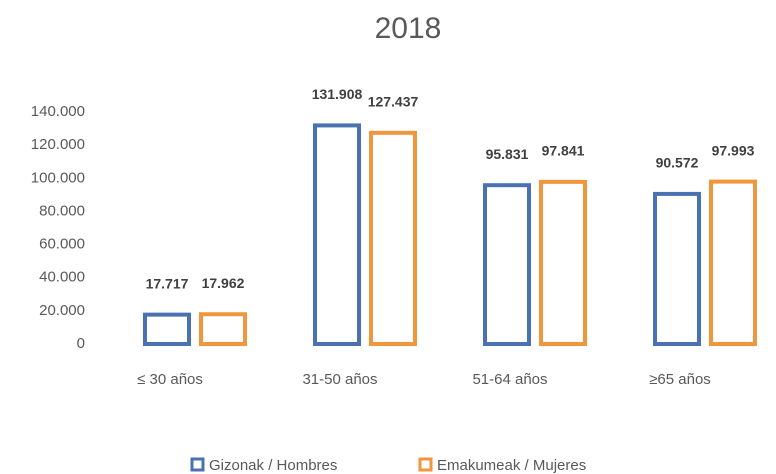  What do you see at coordinates (511, 465) in the screenshot?
I see `legend-label: Emakumeak / Mujeres` at bounding box center [511, 465].